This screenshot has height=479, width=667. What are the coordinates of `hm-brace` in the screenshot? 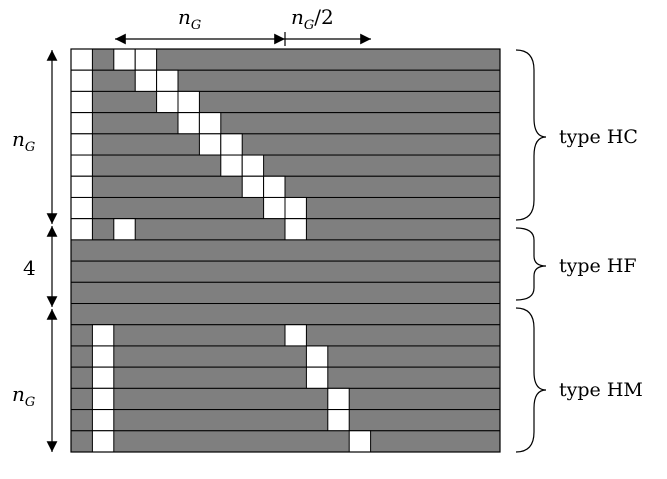 It's located at (531, 380).